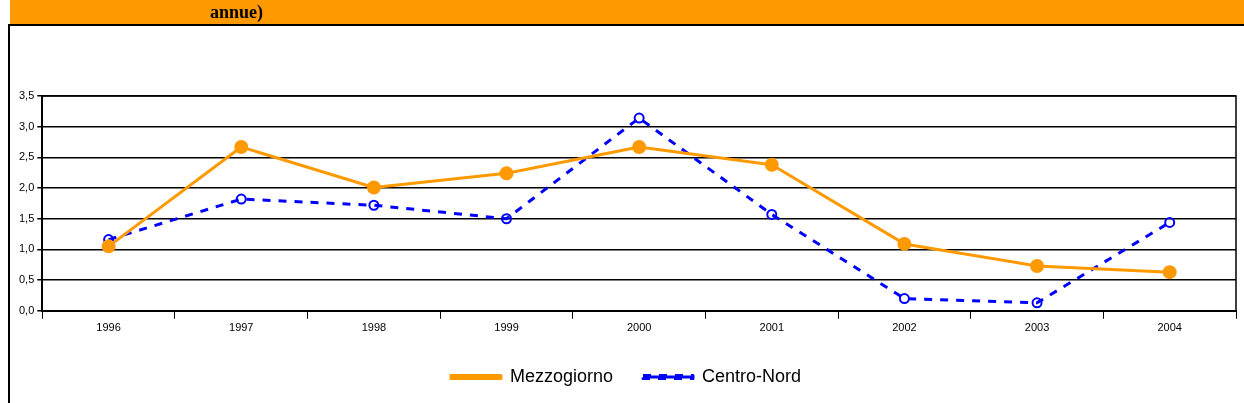 This screenshot has height=403, width=1244. I want to click on x-tick-label: 2001, so click(772, 327).